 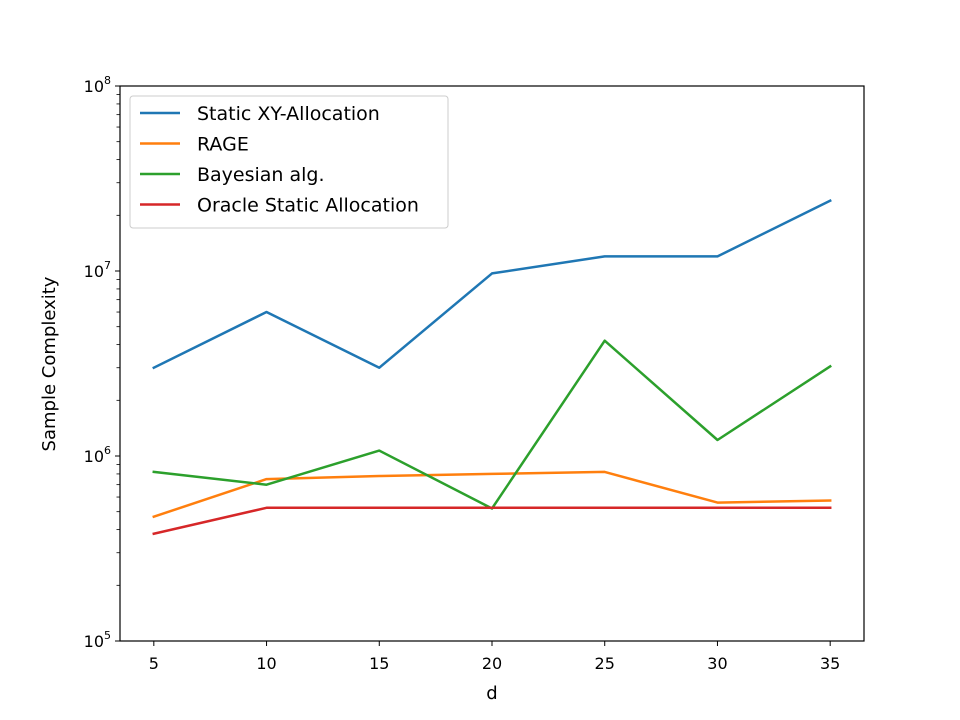 What do you see at coordinates (154, 663) in the screenshot?
I see `x-tick-label: 5` at bounding box center [154, 663].